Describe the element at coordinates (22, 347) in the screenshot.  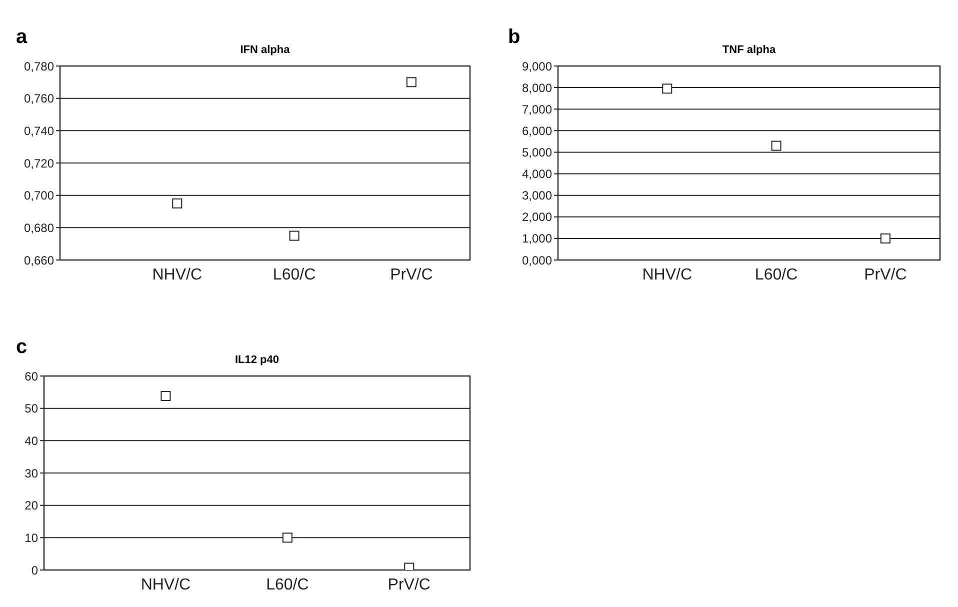
I see `text: c` at that location.